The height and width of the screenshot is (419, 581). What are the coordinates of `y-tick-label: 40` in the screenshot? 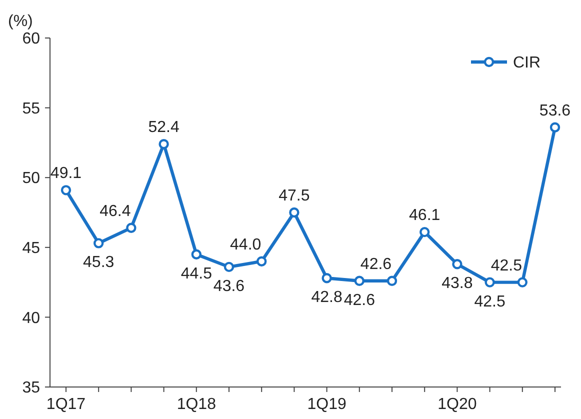 It's located at (31, 318).